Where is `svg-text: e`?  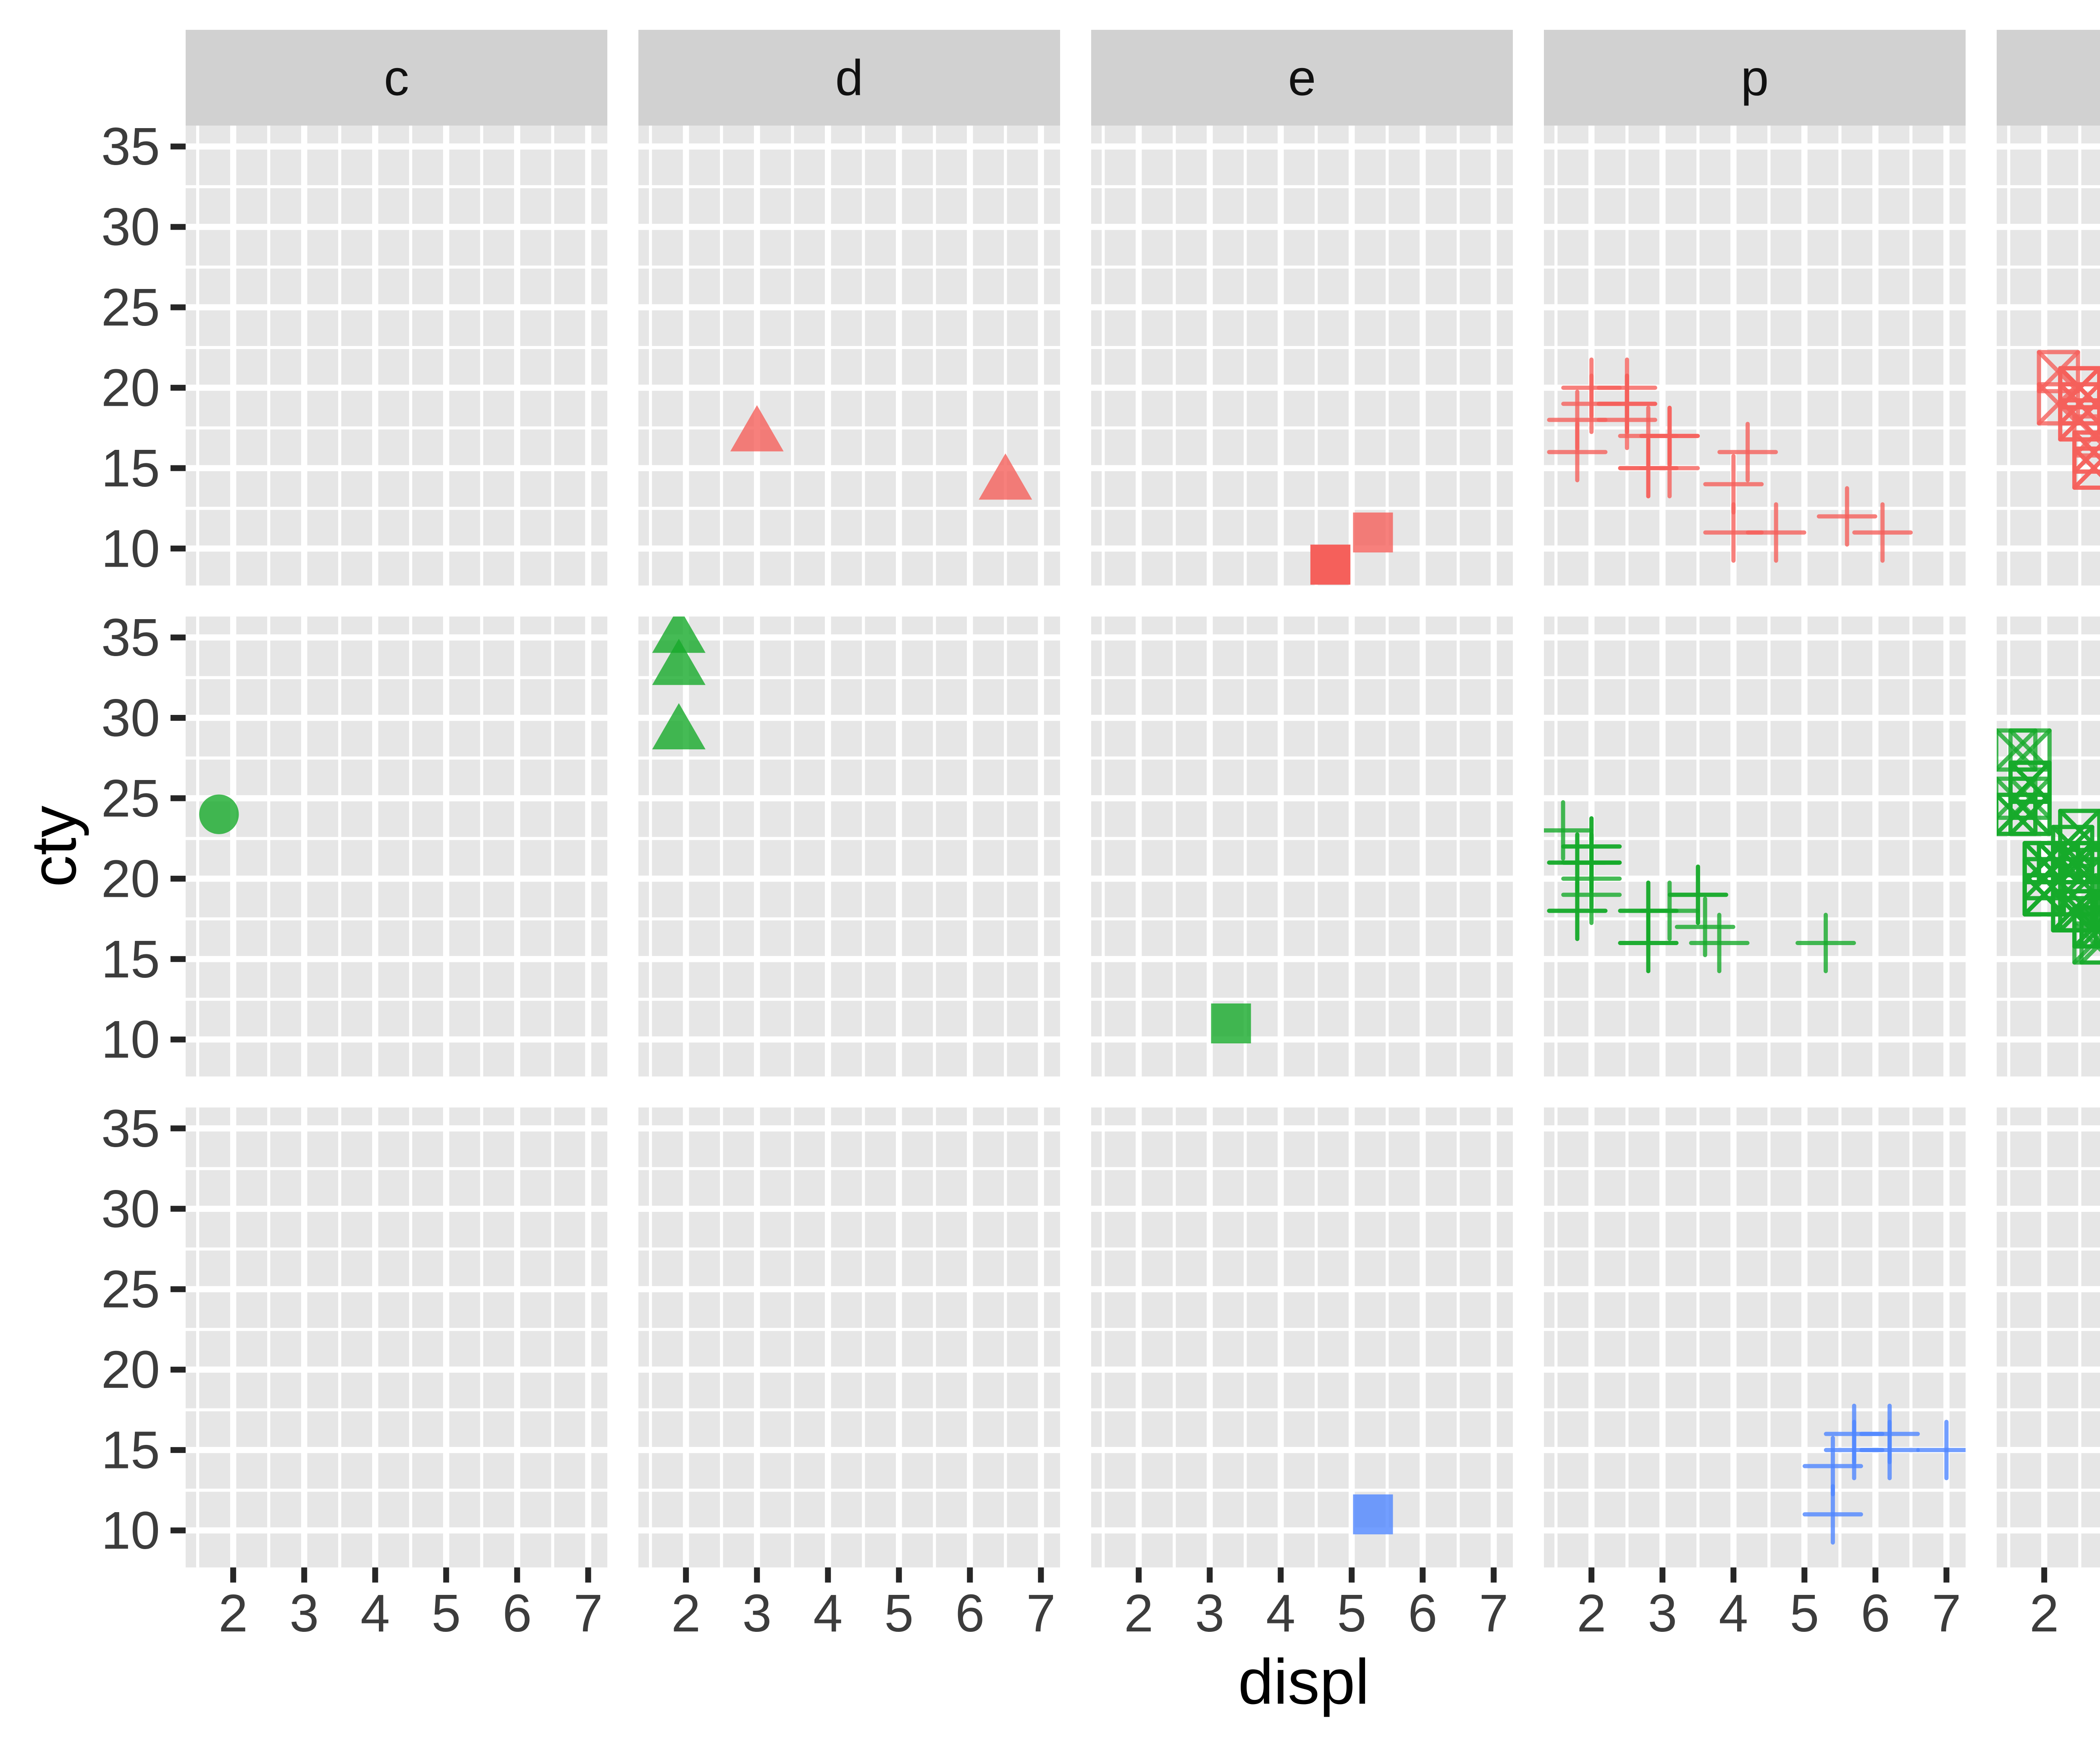 svg-text: e is located at coordinates (1302, 78).